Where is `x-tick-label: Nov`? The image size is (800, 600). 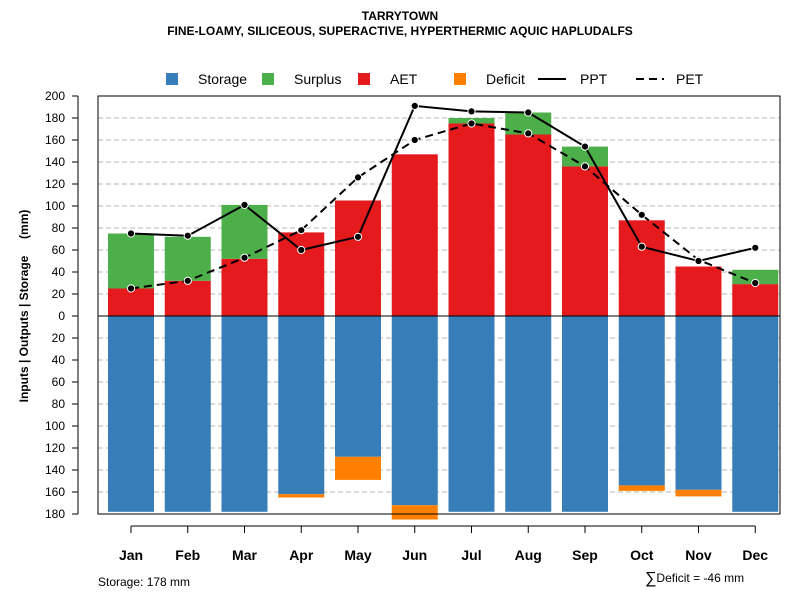 x-tick-label: Nov is located at coordinates (698, 555).